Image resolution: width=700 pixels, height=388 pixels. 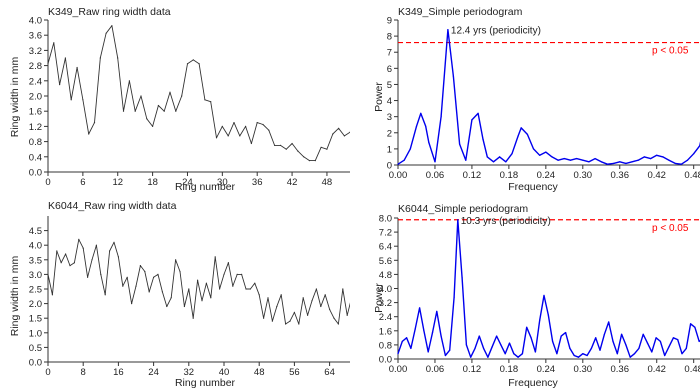 What do you see at coordinates (692, 369) in the screenshot?
I see `x-tick-label: 0.48` at bounding box center [692, 369].